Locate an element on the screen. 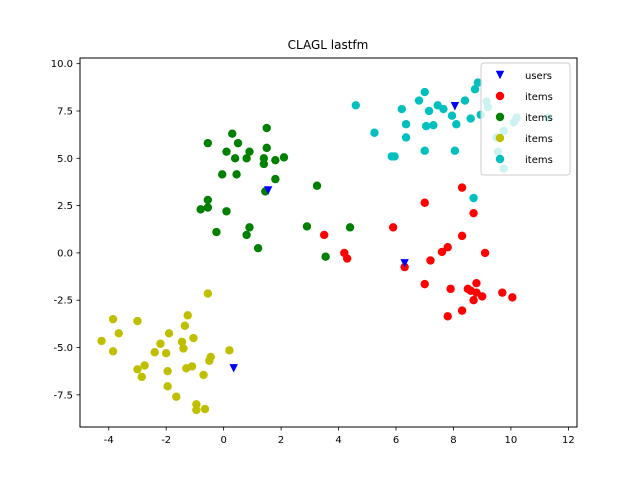 This screenshot has height=480, width=640. legend: users items items items items is located at coordinates (525, 119).